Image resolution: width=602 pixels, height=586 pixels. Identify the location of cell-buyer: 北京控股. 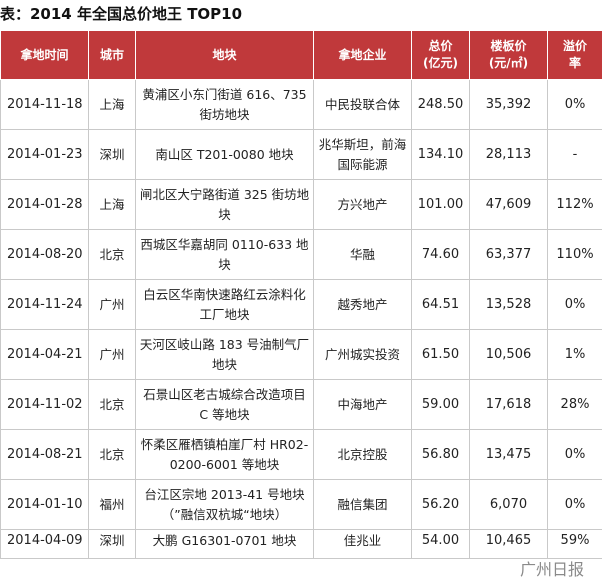
(362, 454).